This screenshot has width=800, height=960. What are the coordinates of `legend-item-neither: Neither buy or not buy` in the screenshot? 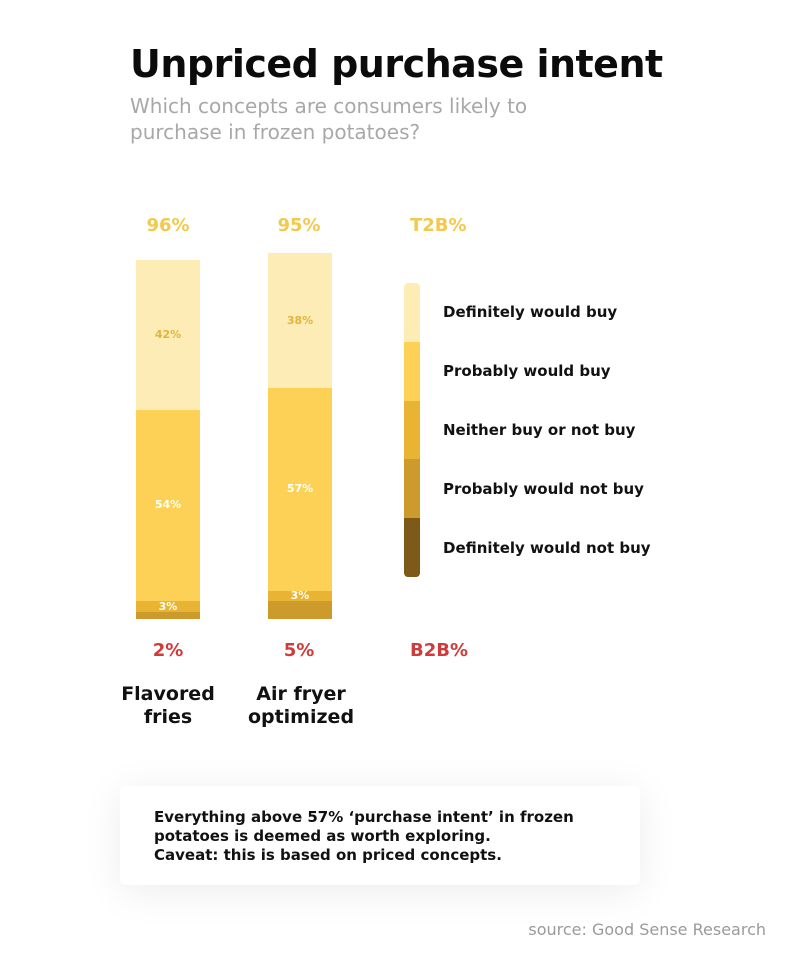 It's located at (539, 430).